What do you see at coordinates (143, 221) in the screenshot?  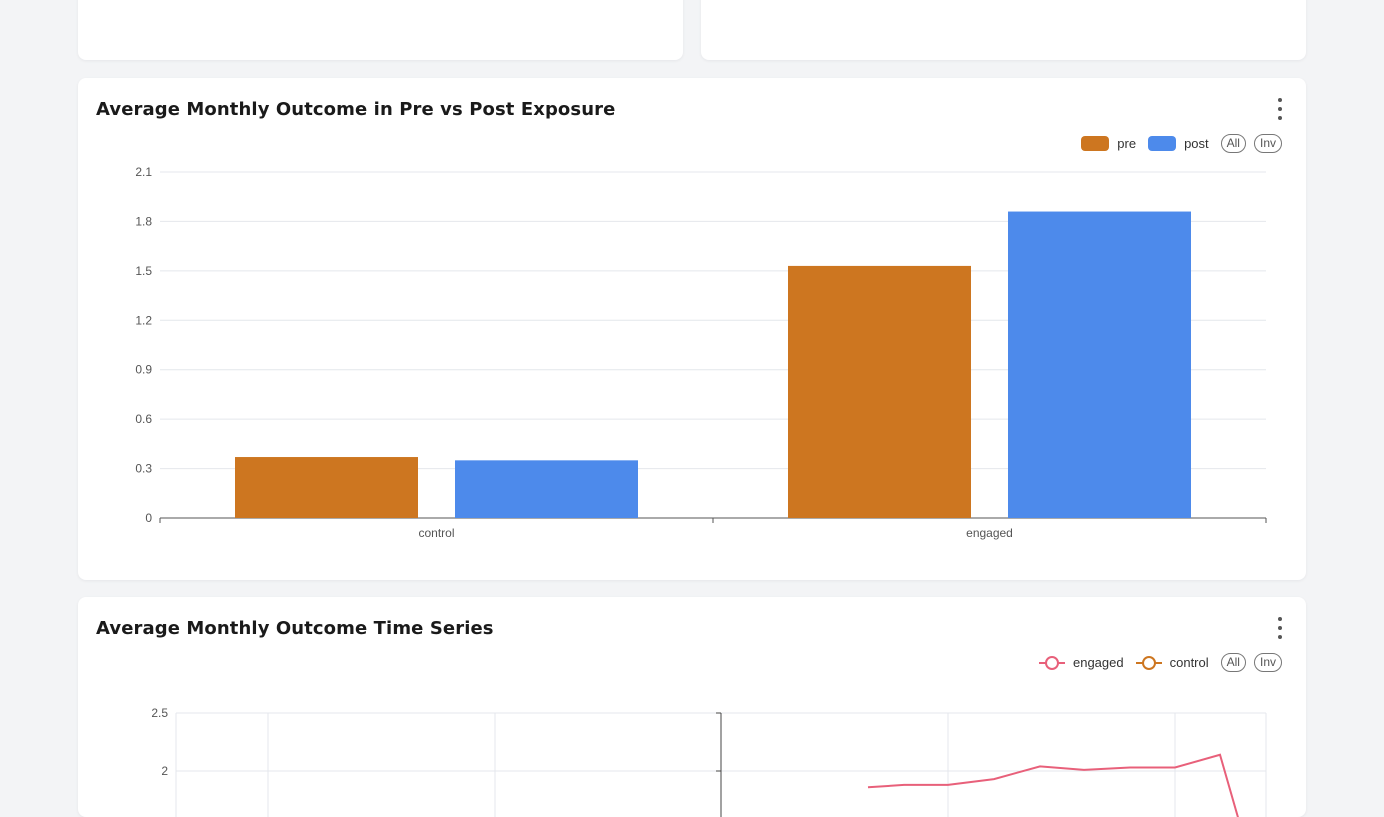 I see `y-tick-label: 1.8` at bounding box center [143, 221].